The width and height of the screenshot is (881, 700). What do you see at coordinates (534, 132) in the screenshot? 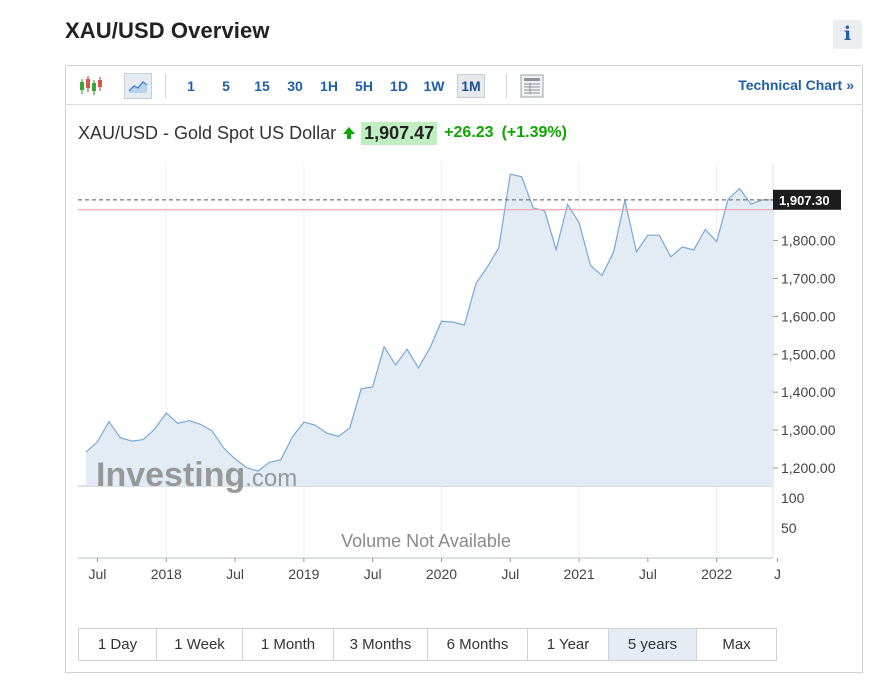
I see `price-change-percent: (+1.39%)` at bounding box center [534, 132].